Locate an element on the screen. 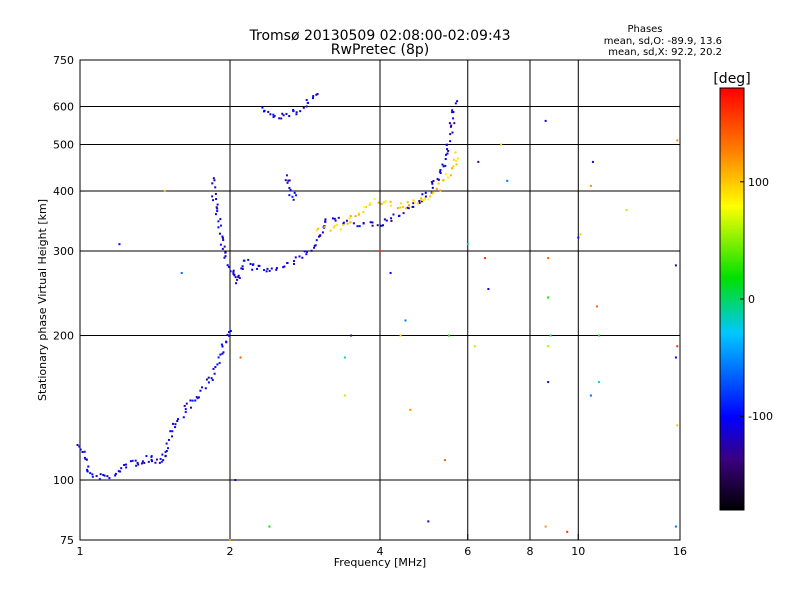 The width and height of the screenshot is (800, 600). colorbar-tick-label: -100 is located at coordinates (760, 416).